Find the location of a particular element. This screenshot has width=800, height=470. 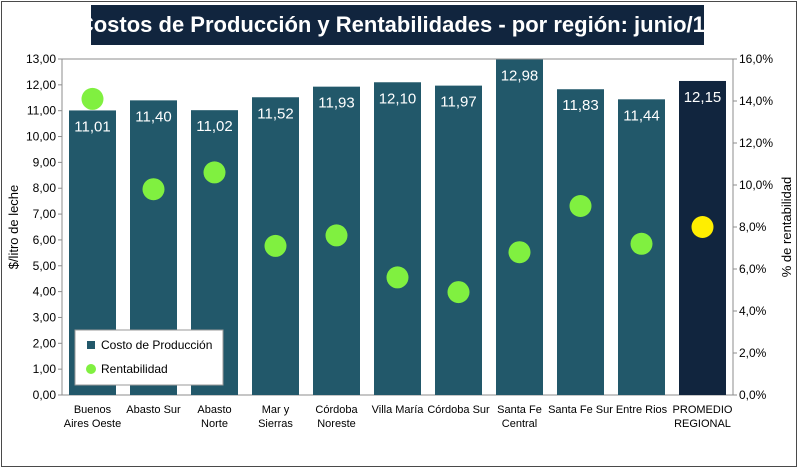

x-tick-label: Aires Oeste is located at coordinates (92, 424).